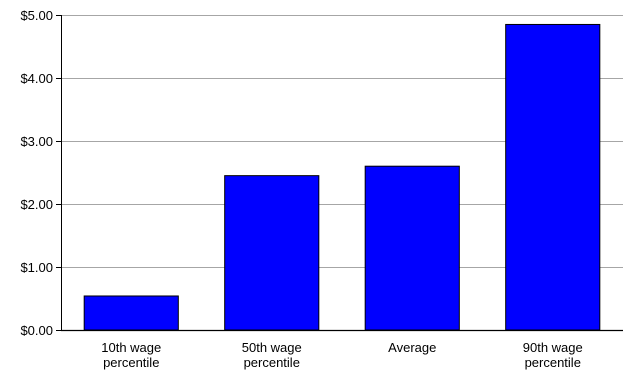  Describe the element at coordinates (272, 355) in the screenshot. I see `x-tick-label: 50th wage percentile` at that location.